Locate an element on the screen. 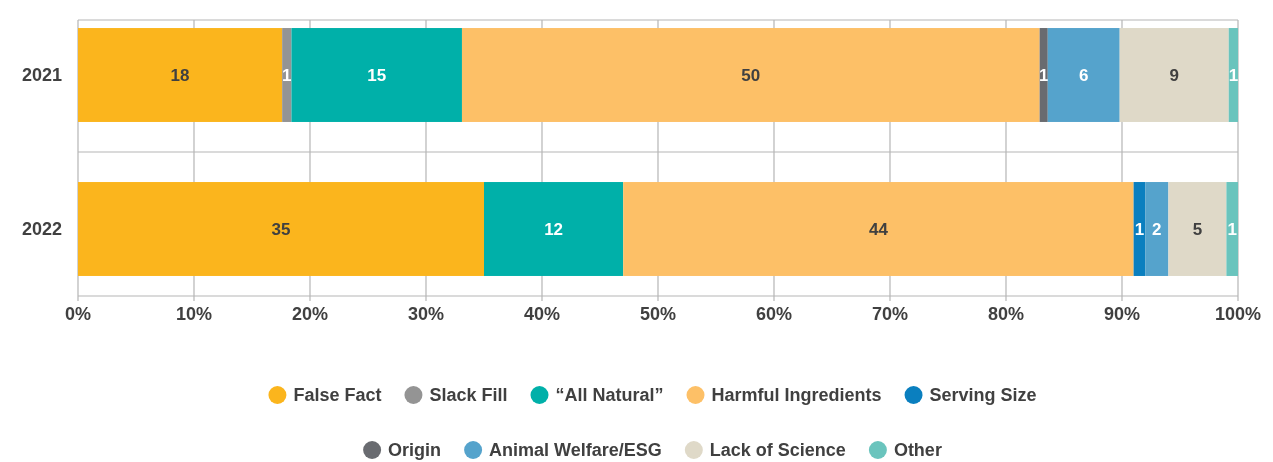 This screenshot has width=1273, height=462. x-tick-label: 10% is located at coordinates (194, 314).